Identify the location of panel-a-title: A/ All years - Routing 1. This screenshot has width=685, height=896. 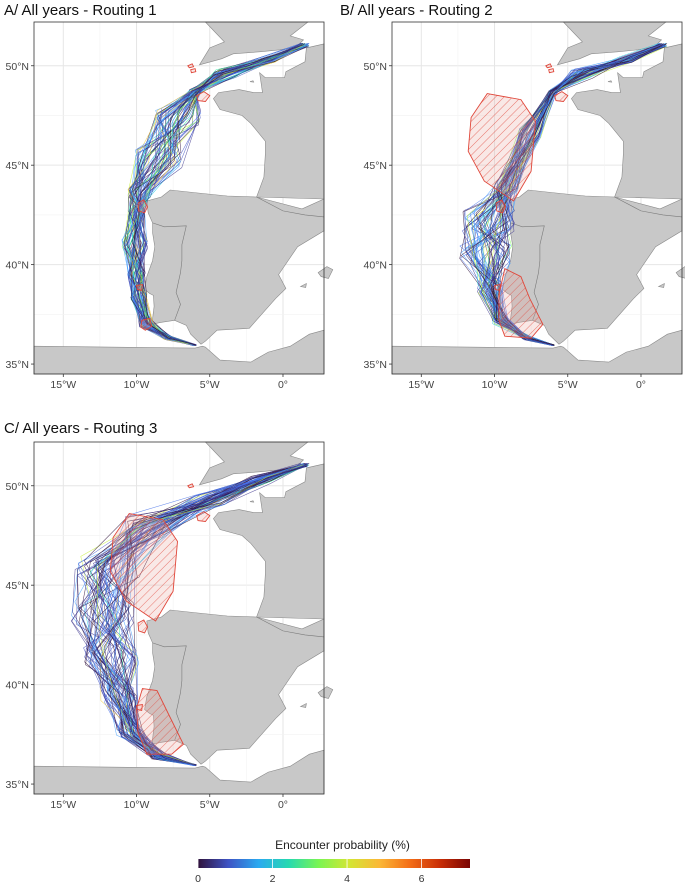
(80, 10).